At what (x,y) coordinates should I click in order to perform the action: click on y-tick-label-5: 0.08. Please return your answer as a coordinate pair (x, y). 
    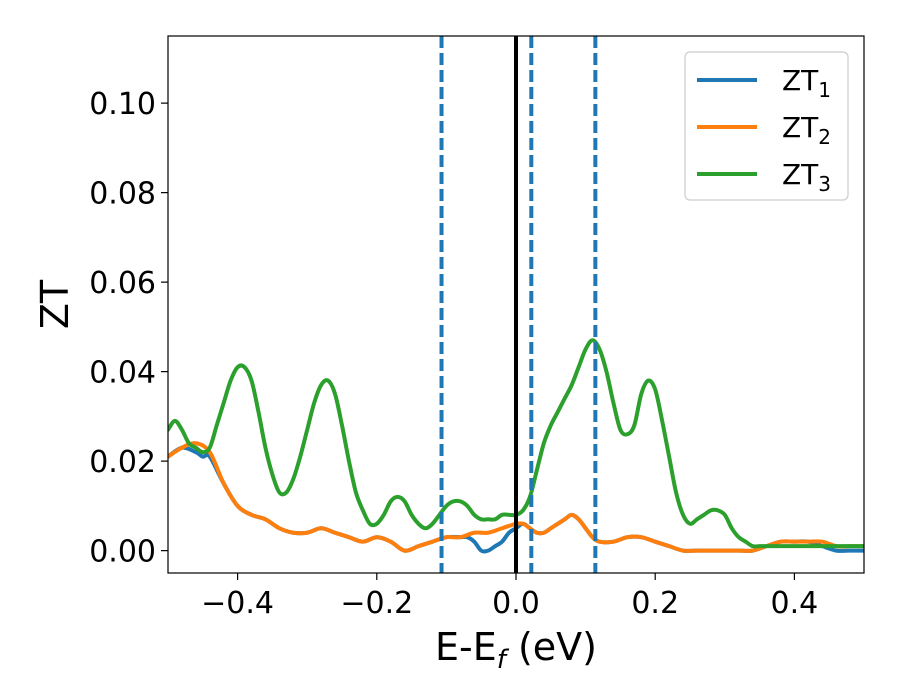
    Looking at the image, I should click on (122, 194).